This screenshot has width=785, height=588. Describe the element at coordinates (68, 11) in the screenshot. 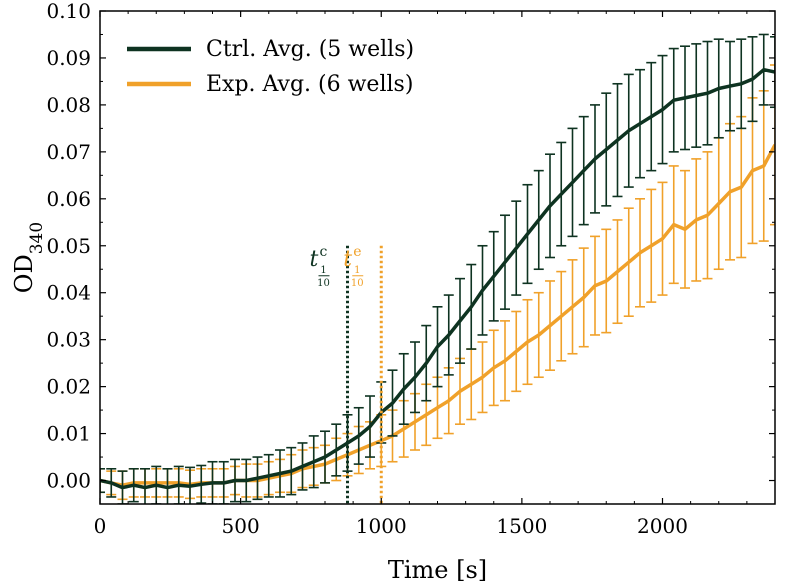

I see `y-tick-label: 0.10` at that location.